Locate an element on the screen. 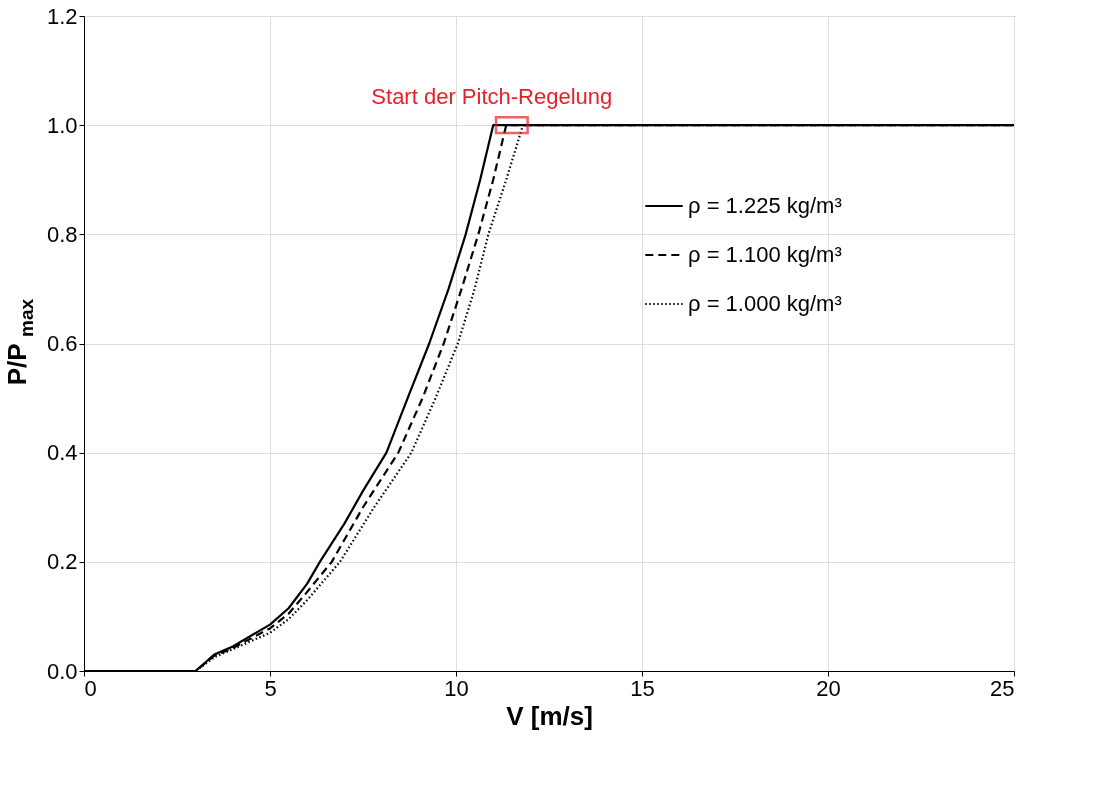 The height and width of the screenshot is (803, 1113). x-tick-label: 15 is located at coordinates (642, 688).